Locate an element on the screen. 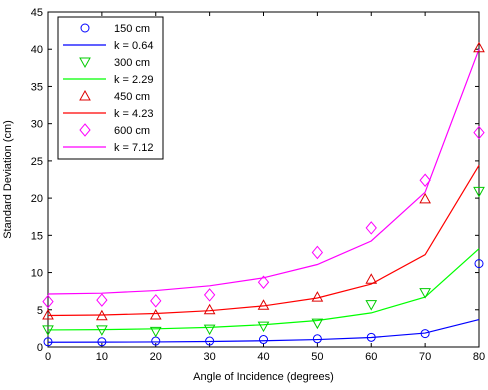  x-tick-label: 40 is located at coordinates (263, 357).